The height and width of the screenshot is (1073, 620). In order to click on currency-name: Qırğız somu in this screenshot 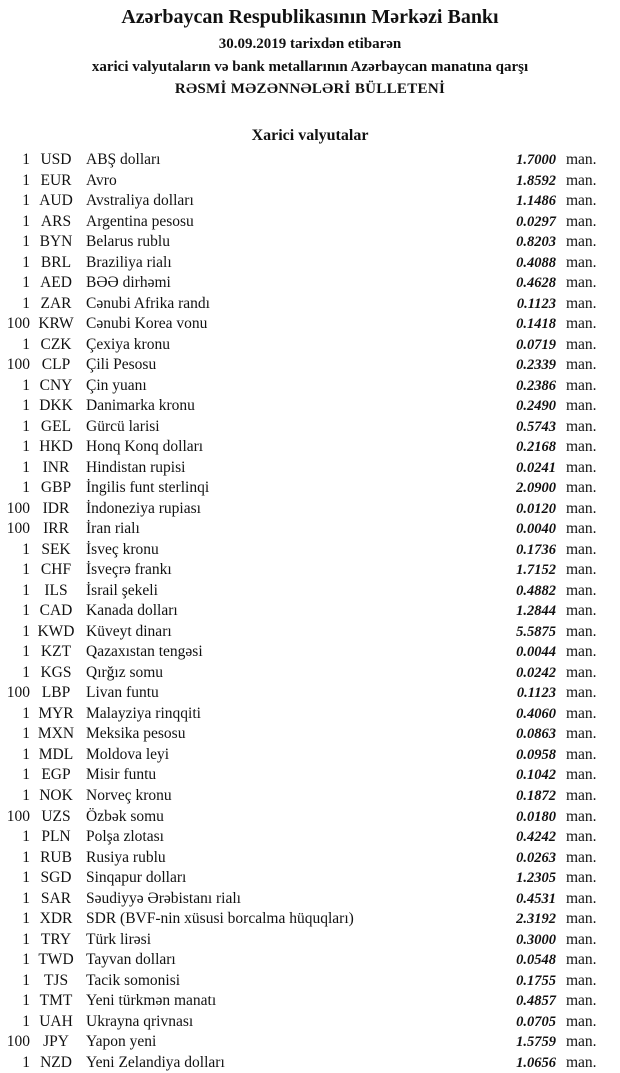, I will do `click(125, 672)`.